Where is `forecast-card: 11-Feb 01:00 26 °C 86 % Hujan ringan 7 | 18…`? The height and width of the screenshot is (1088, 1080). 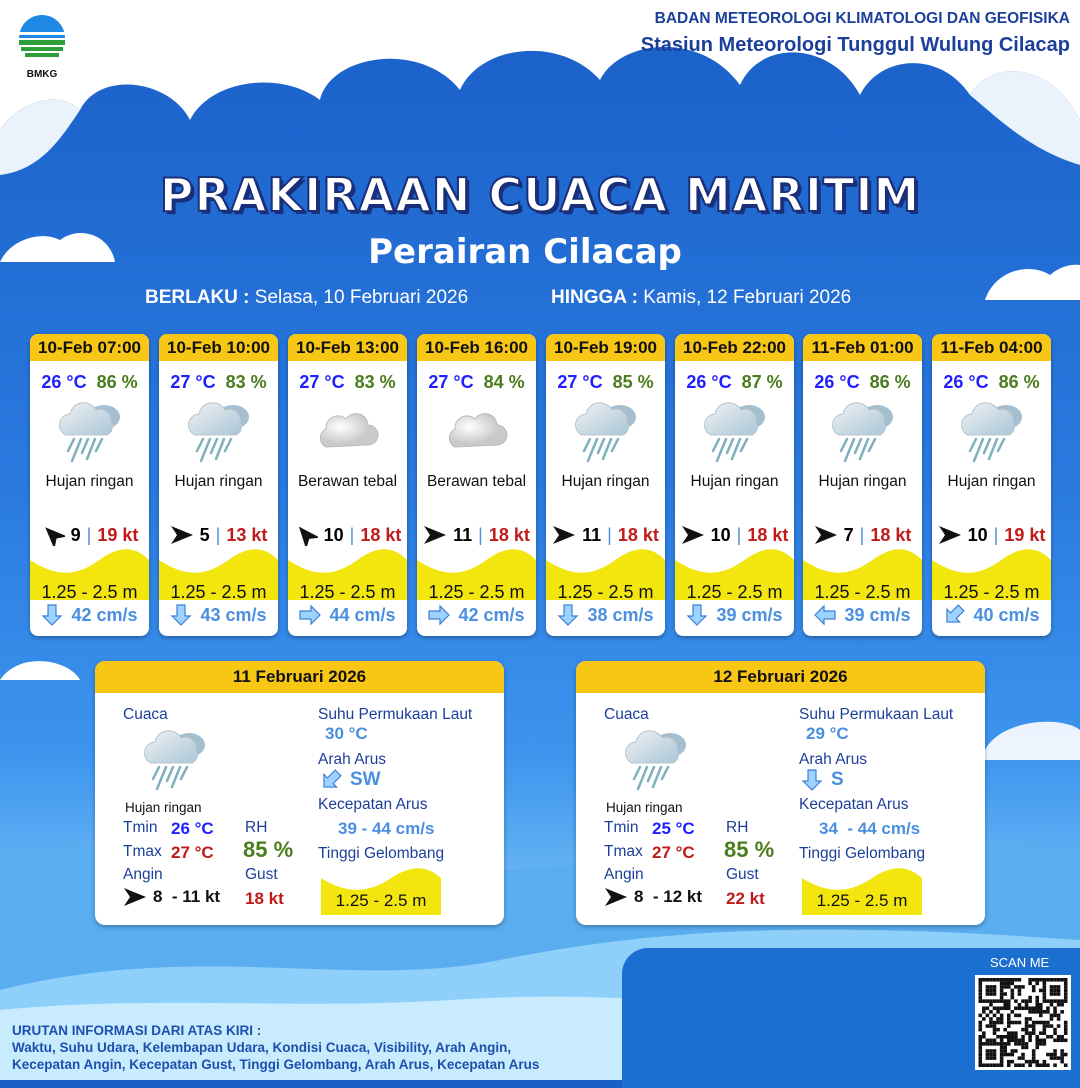 forecast-card: 11-Feb 01:00 26 °C 86 % Hujan ringan 7 | 18… is located at coordinates (862, 485).